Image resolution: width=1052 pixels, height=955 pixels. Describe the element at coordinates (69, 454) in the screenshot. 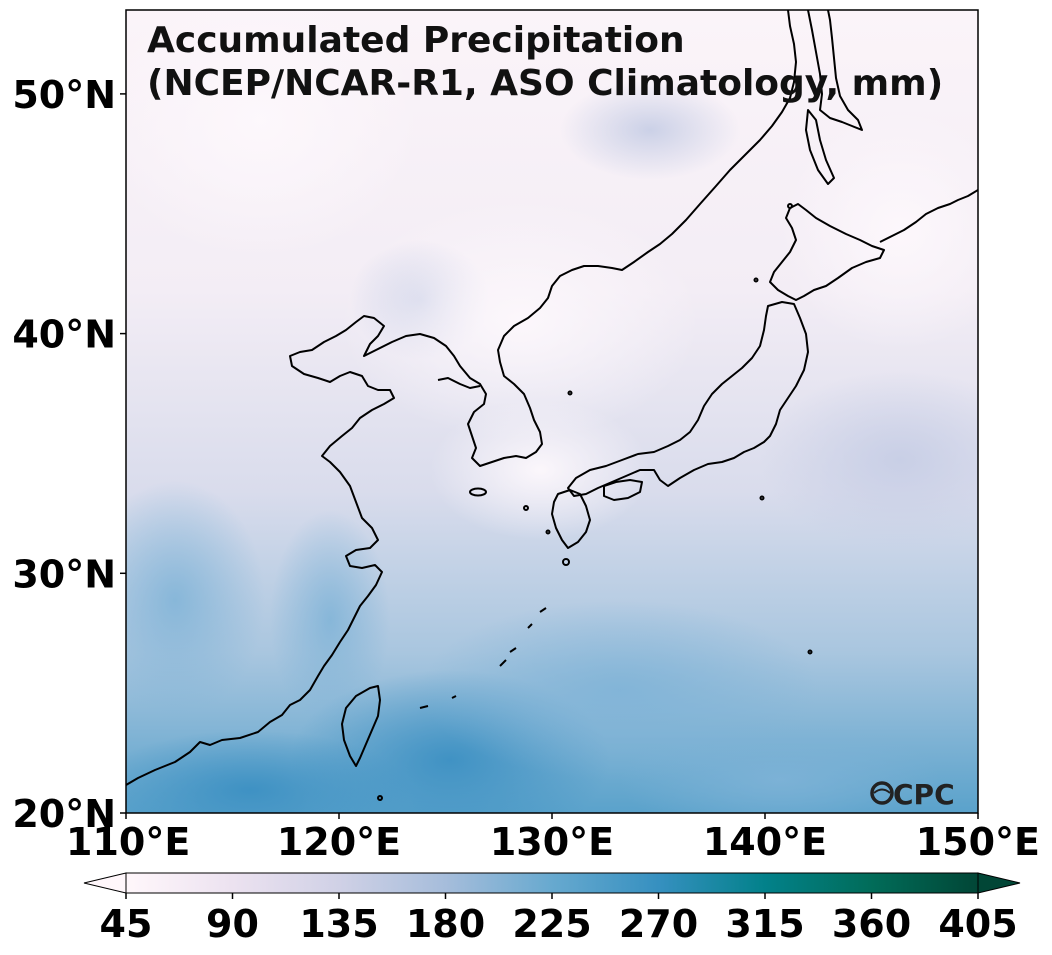

I see `latitude-ticks: 50°N 40°N 30°N 20°N` at that location.